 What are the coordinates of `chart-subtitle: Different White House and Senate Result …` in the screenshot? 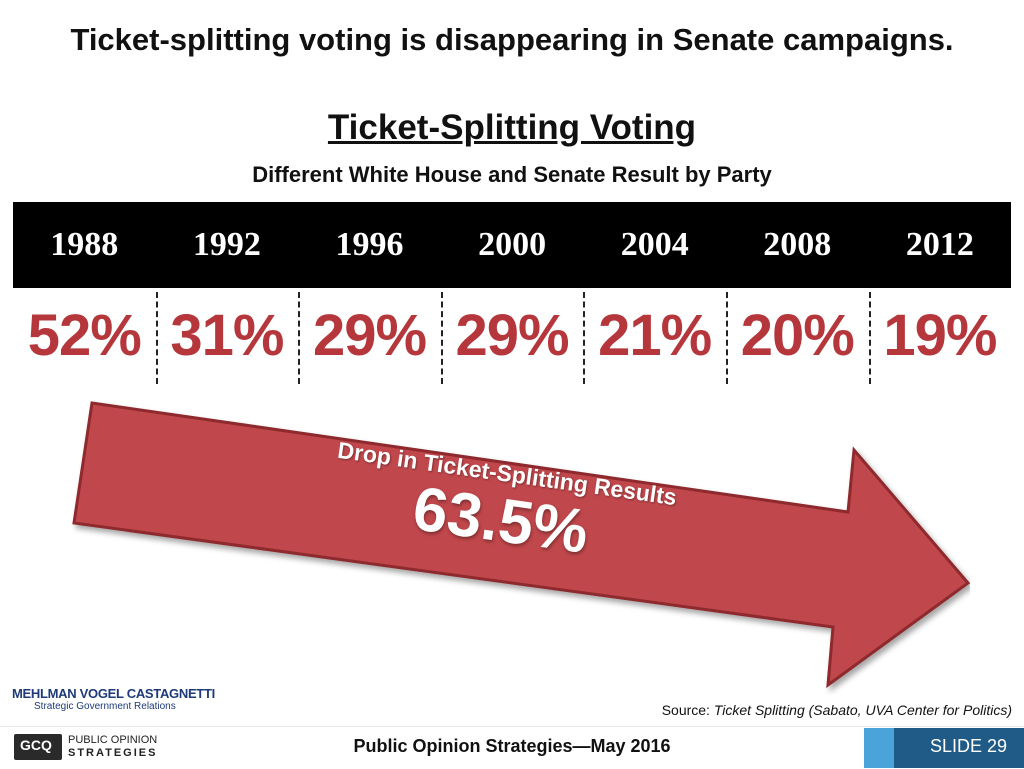 It's located at (512, 174).